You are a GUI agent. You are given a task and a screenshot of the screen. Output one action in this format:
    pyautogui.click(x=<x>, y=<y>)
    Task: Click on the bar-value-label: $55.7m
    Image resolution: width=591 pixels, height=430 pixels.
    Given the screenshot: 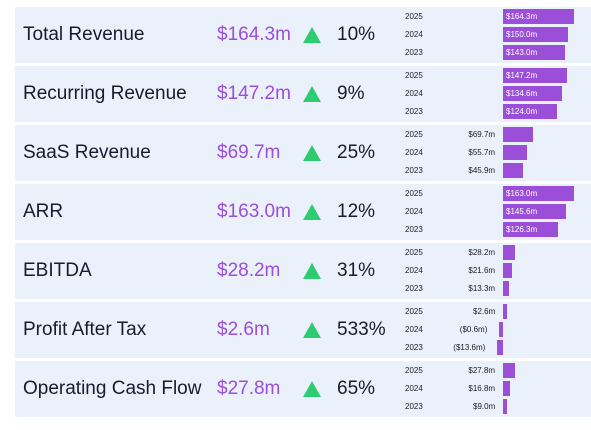 What is the action you would take?
    pyautogui.click(x=482, y=152)
    